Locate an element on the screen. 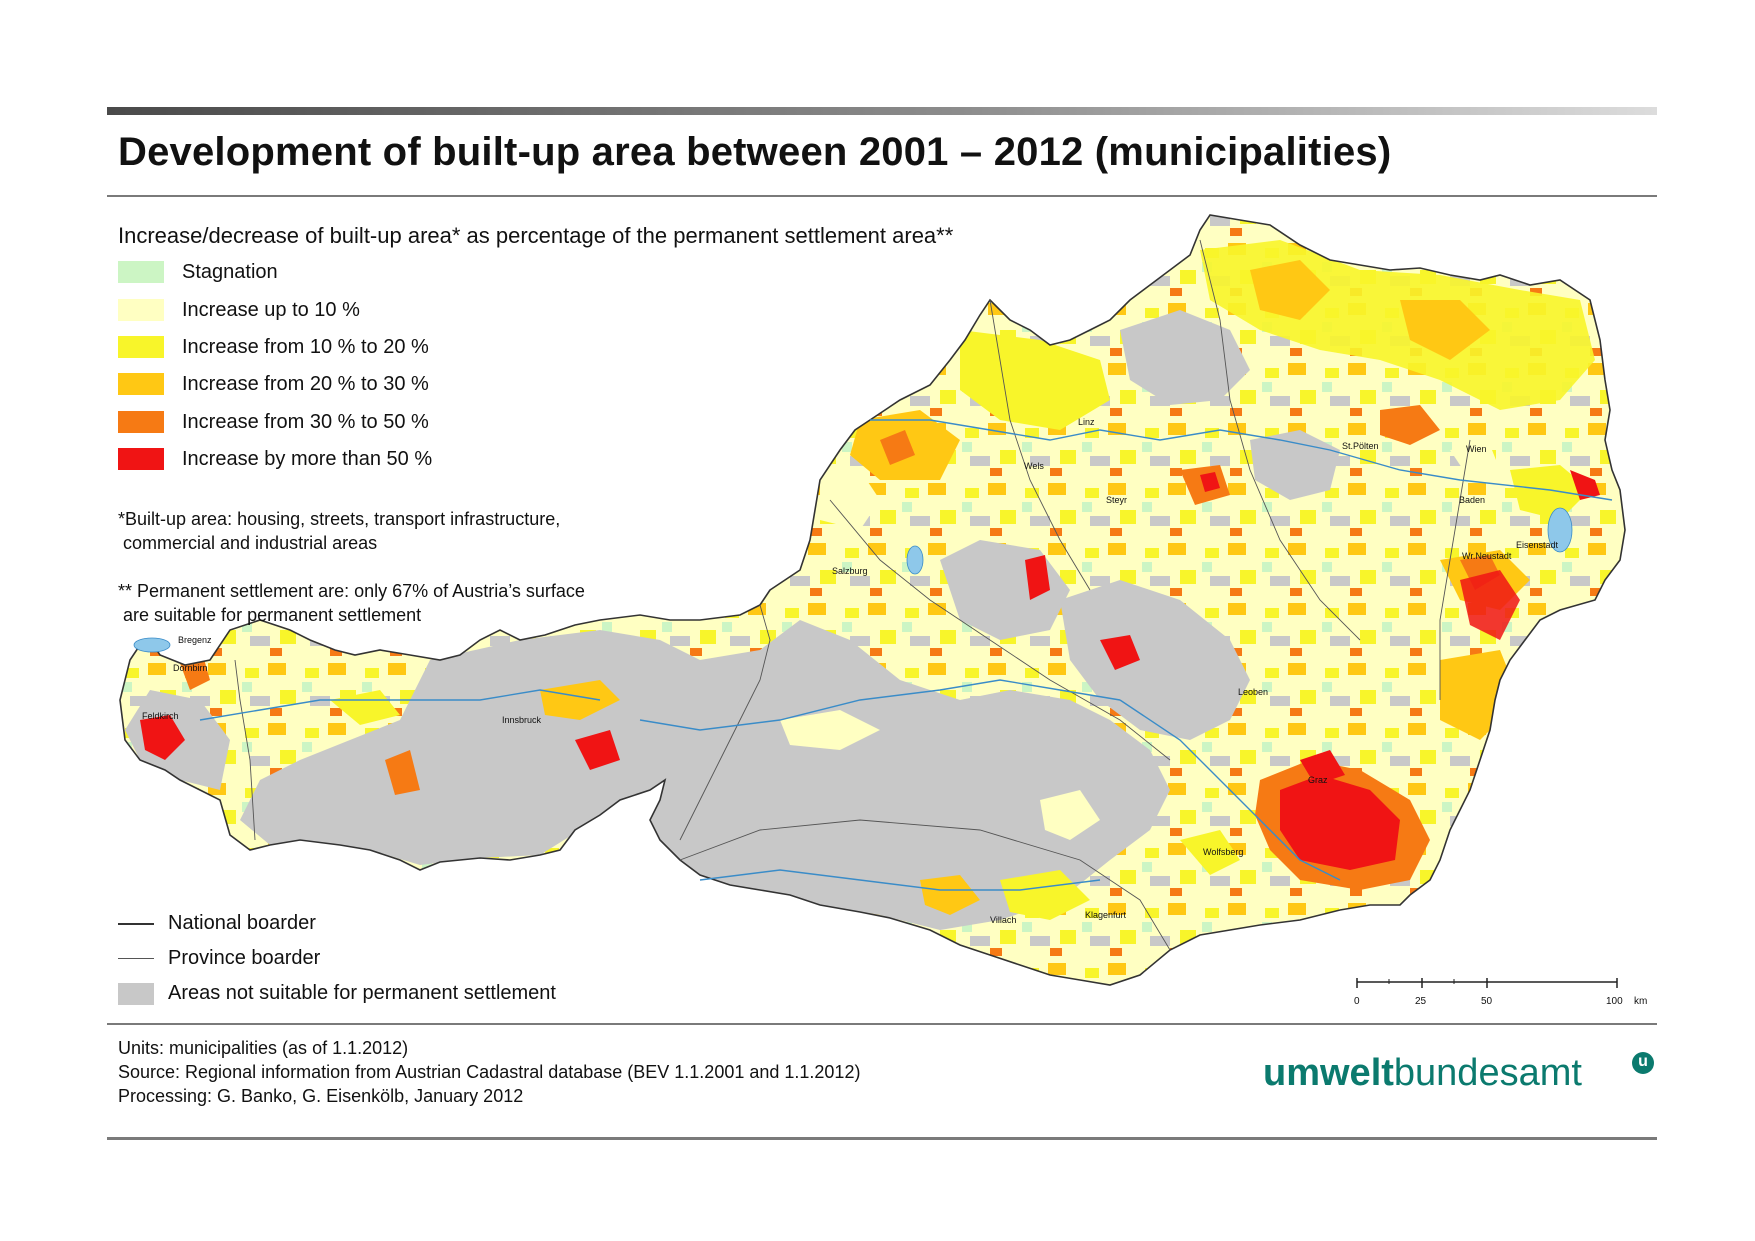 This screenshot has width=1755, height=1241. city-steyr: Steyr is located at coordinates (1116, 500).